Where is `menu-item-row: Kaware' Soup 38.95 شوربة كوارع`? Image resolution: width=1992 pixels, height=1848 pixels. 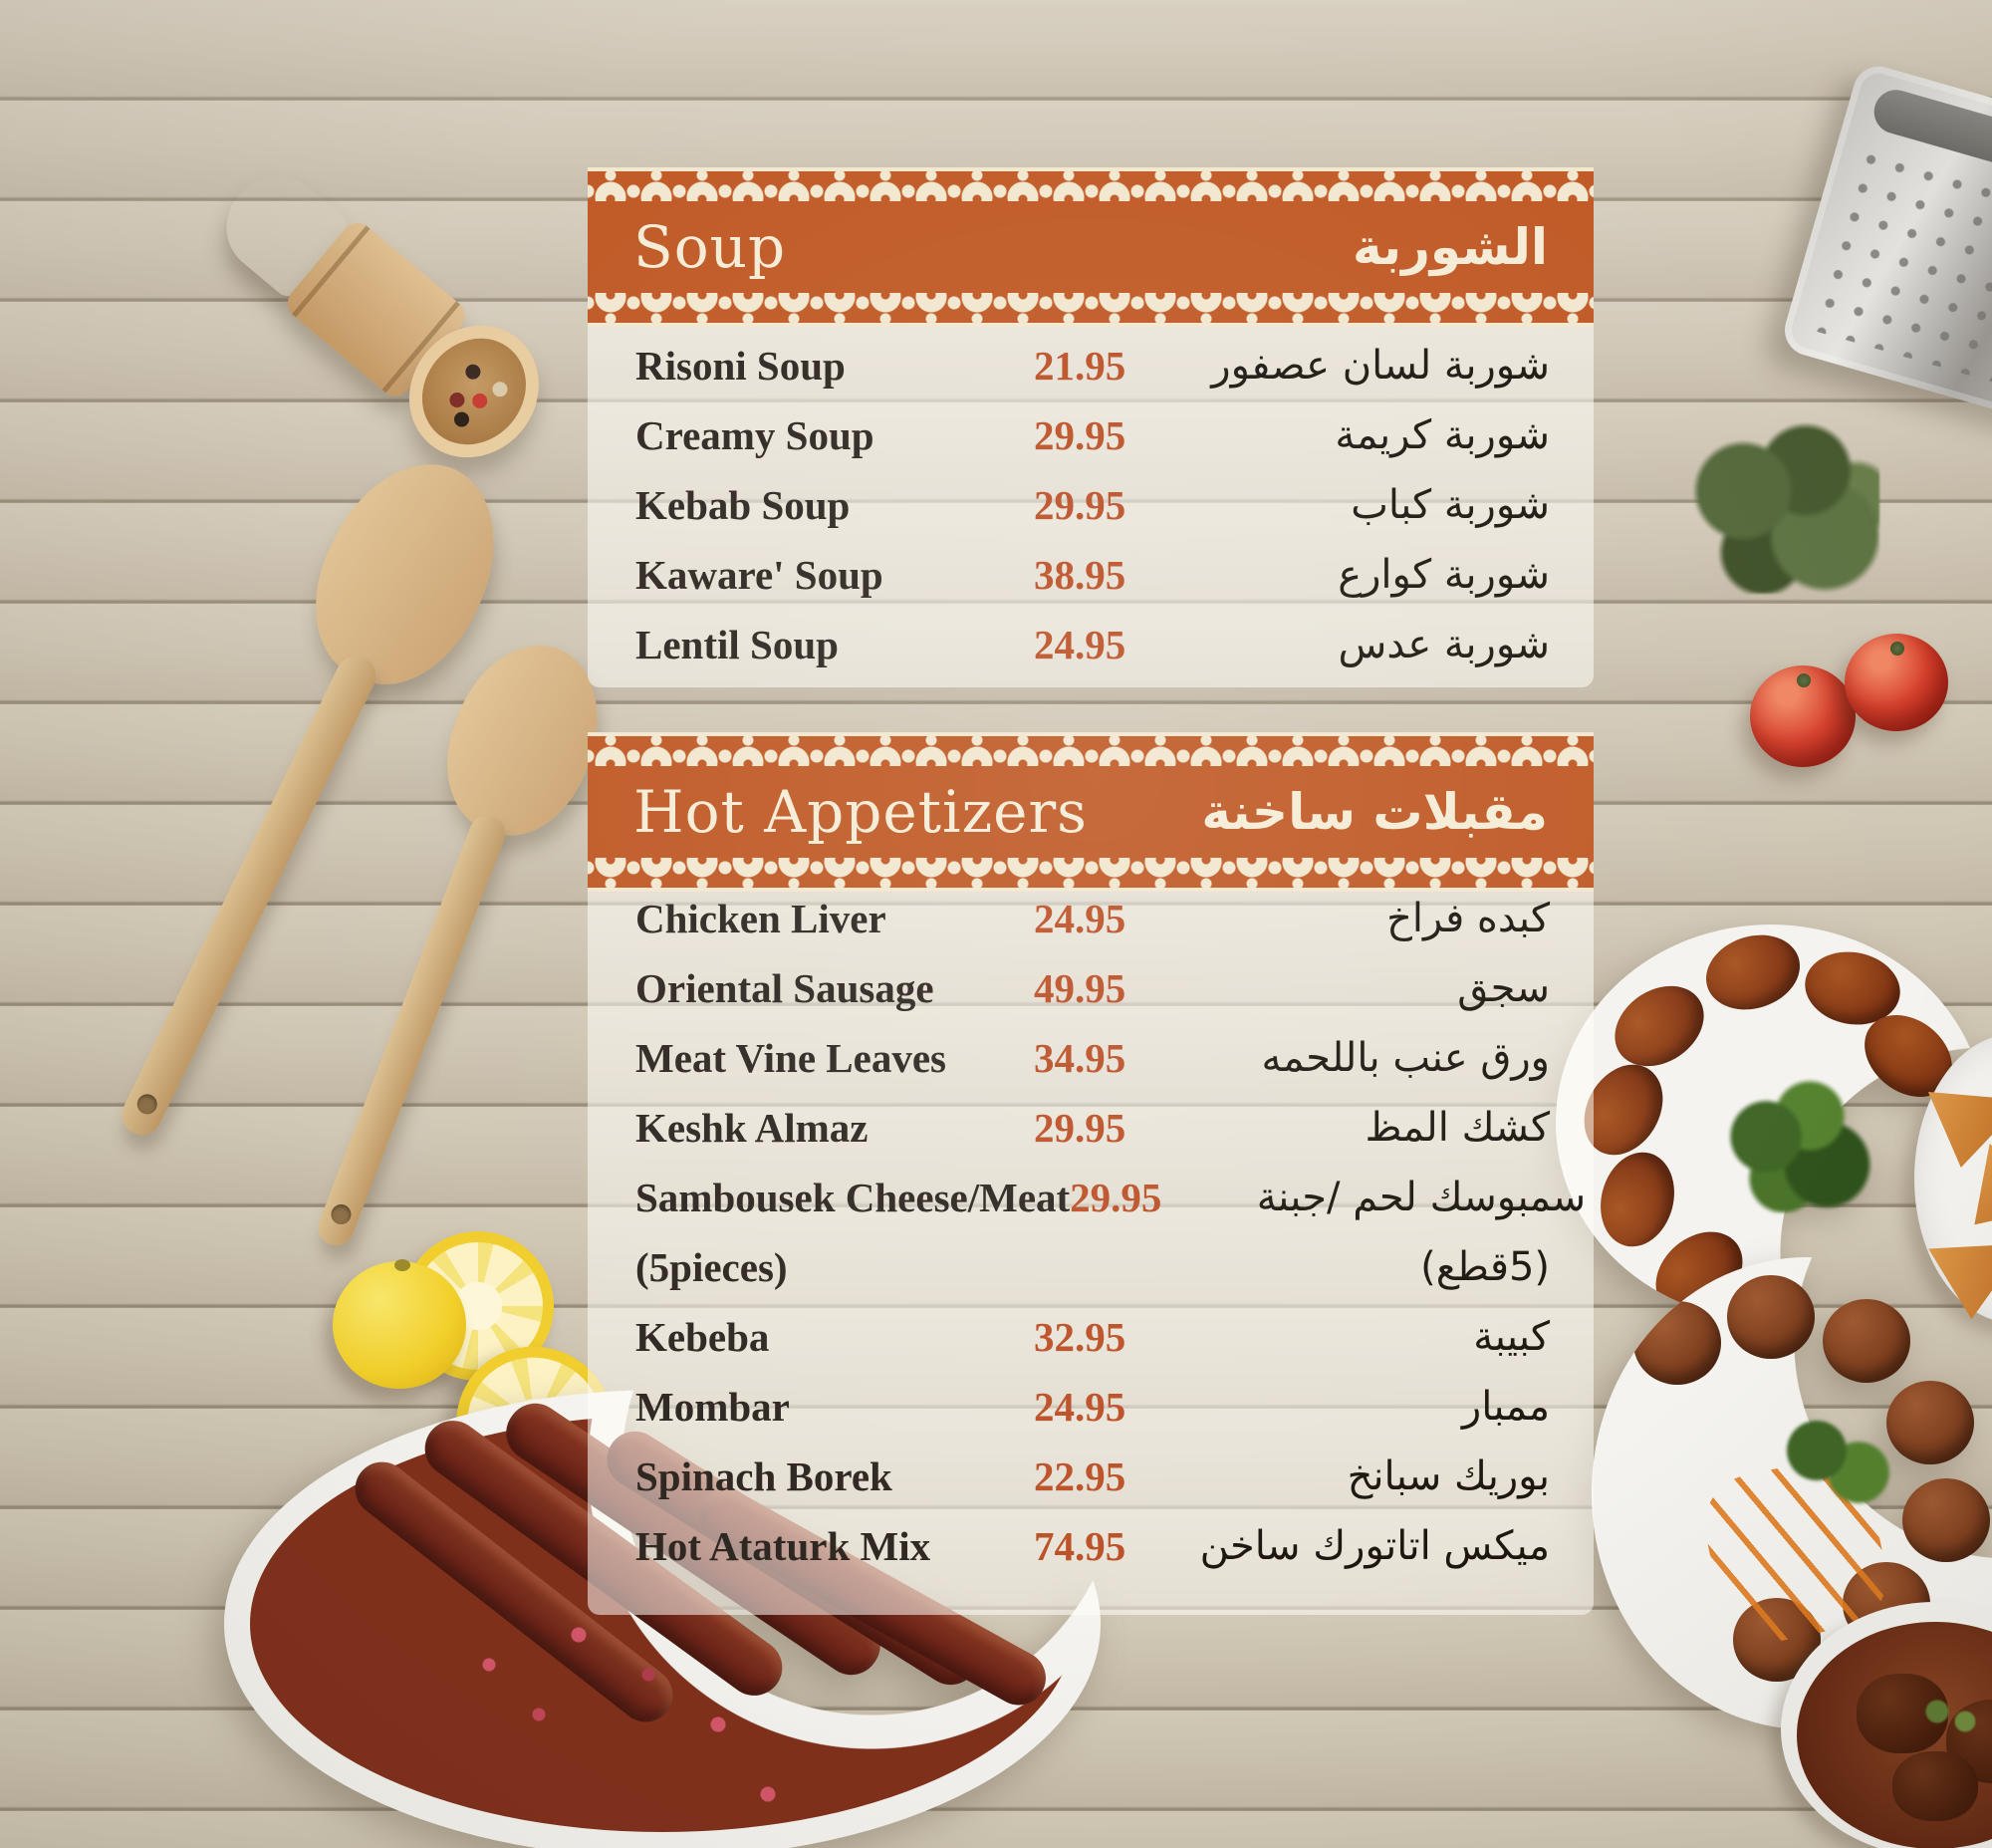
menu-item-row: Kaware' Soup 38.95 شوربة كوارع is located at coordinates (1091, 575).